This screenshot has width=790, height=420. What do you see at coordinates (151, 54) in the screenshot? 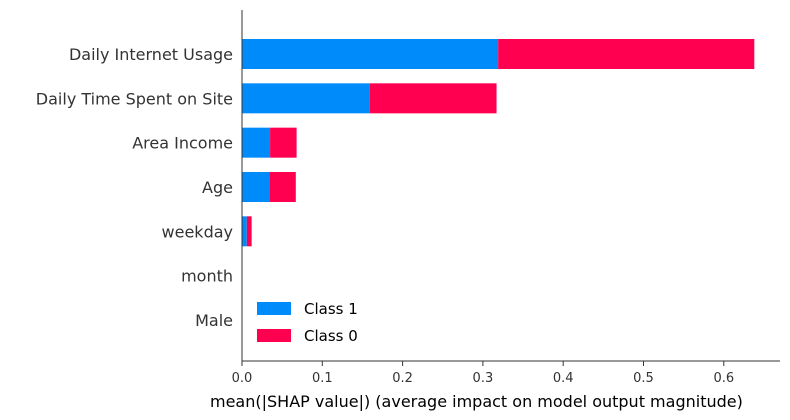
I see `category-label: Daily Internet Usage` at bounding box center [151, 54].